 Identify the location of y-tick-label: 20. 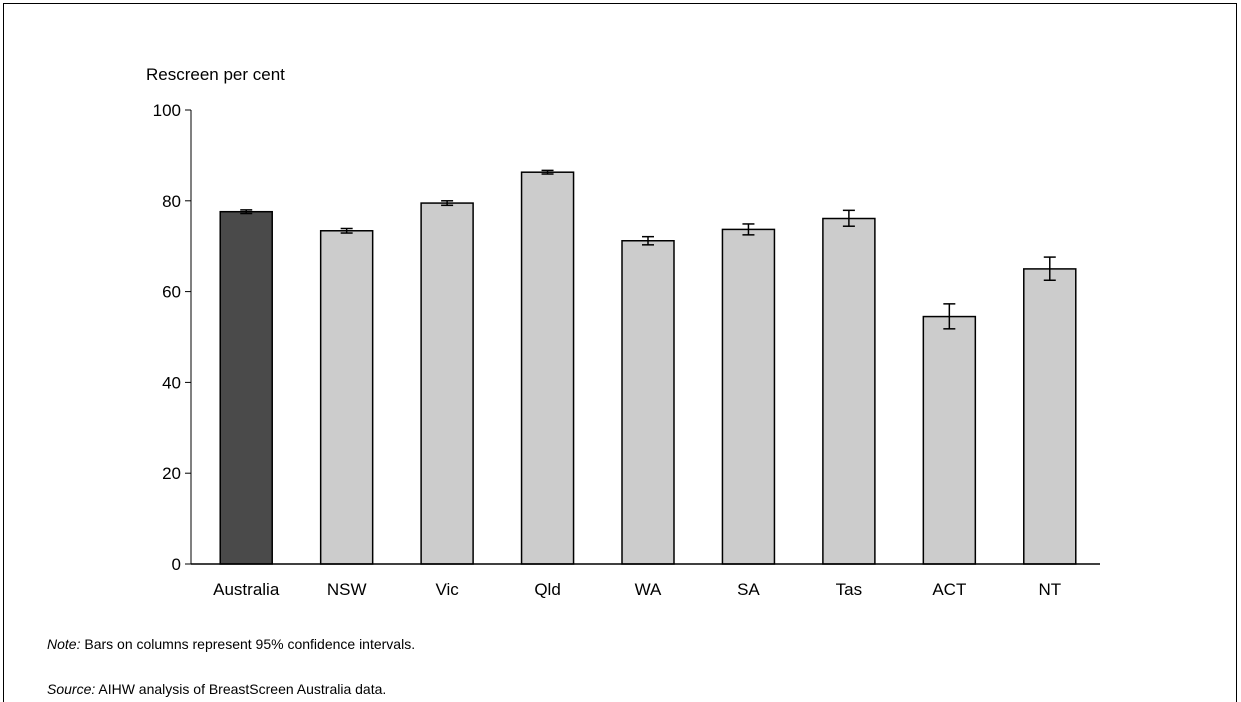
(171, 473).